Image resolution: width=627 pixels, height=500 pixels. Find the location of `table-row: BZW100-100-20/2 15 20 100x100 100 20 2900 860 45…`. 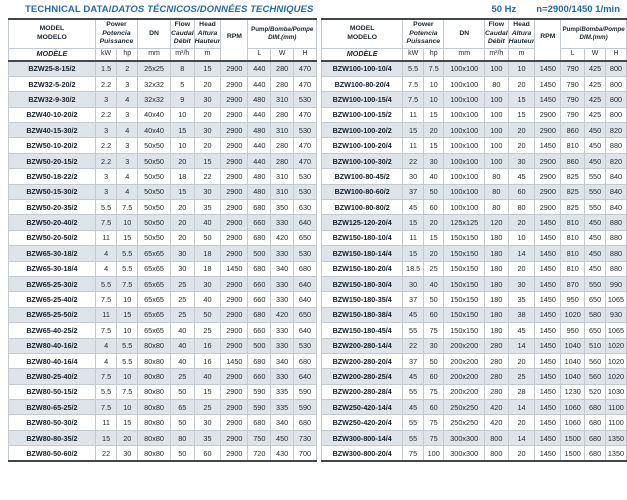

table-row: BZW100-100-20/2 15 20 100x100 100 20 2900 860 45… is located at coordinates (473, 130).